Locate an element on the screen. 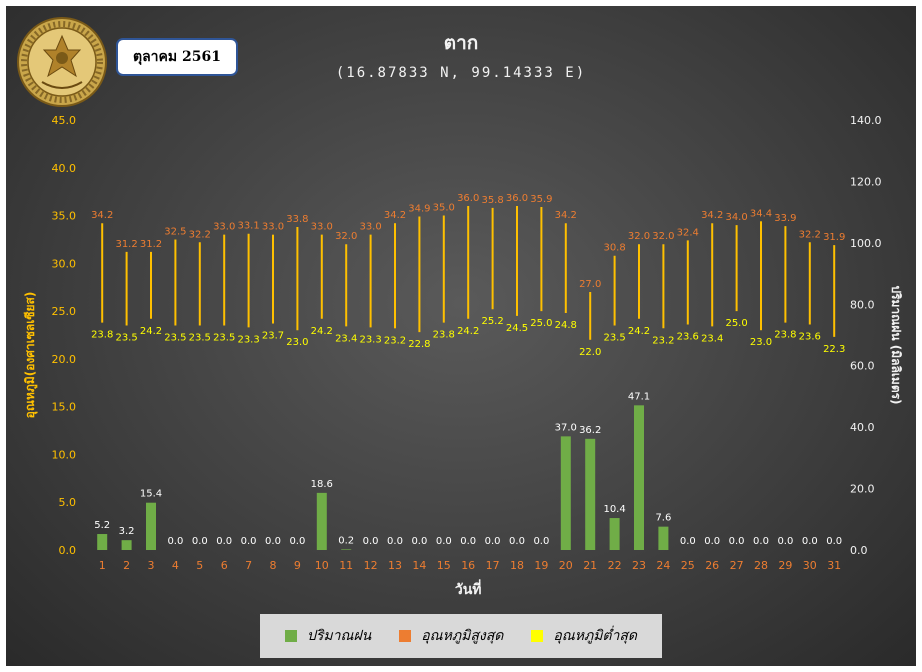 The image size is (922, 672). legend: ปริมาณฝน อุณหภูมิสูงสุด อุณหภูมิต่ำสุด is located at coordinates (461, 636).